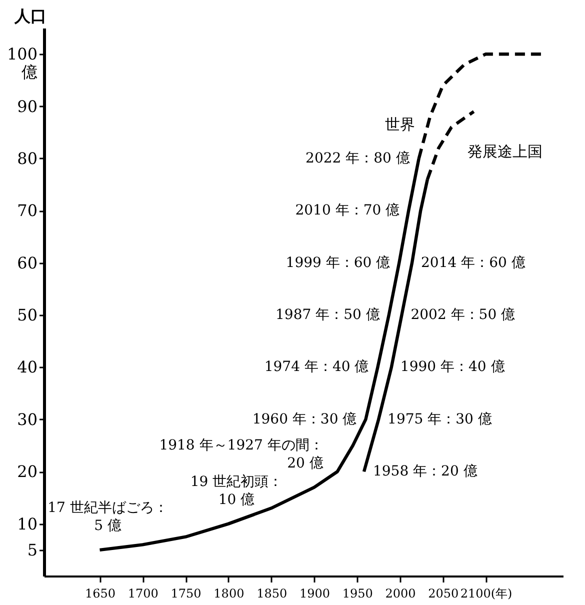  What do you see at coordinates (486, 593) in the screenshot?
I see `x-tick-label: 2100(年)` at bounding box center [486, 593].